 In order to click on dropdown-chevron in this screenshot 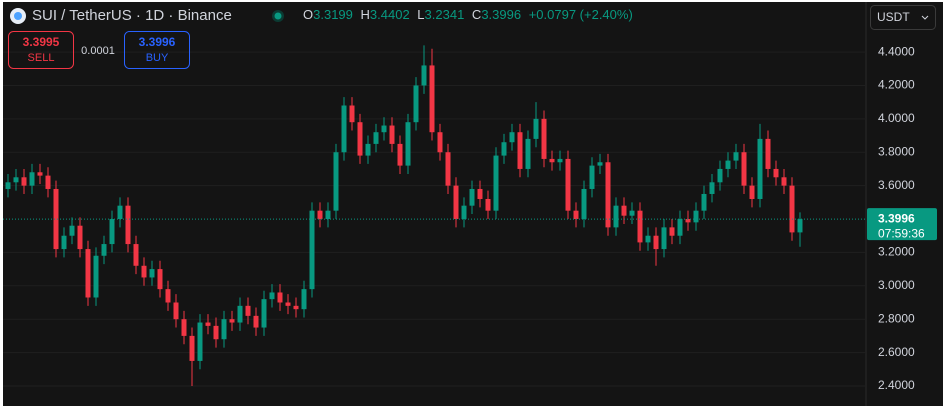, I will do `click(925, 17)`.